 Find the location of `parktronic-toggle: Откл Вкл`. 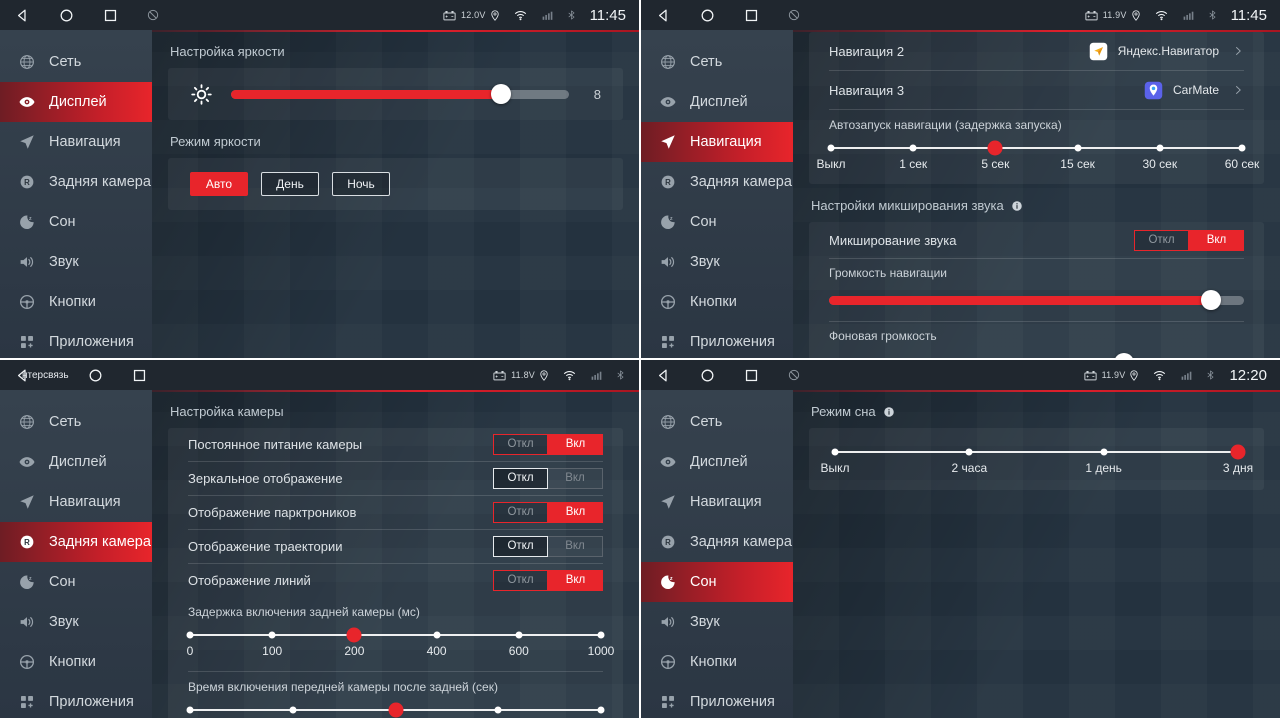

parktronic-toggle: Откл Вкл is located at coordinates (548, 512).